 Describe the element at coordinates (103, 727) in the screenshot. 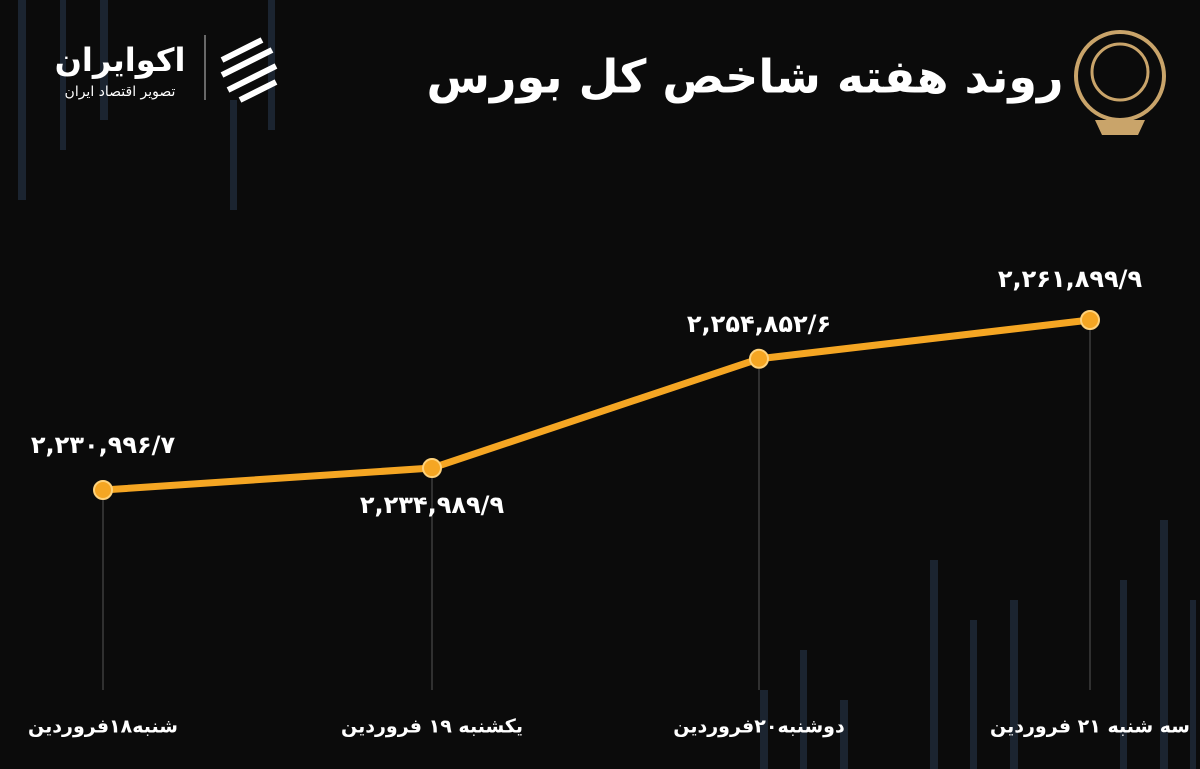

I see `x-tick-label: شنبه۱۸فروردین` at that location.